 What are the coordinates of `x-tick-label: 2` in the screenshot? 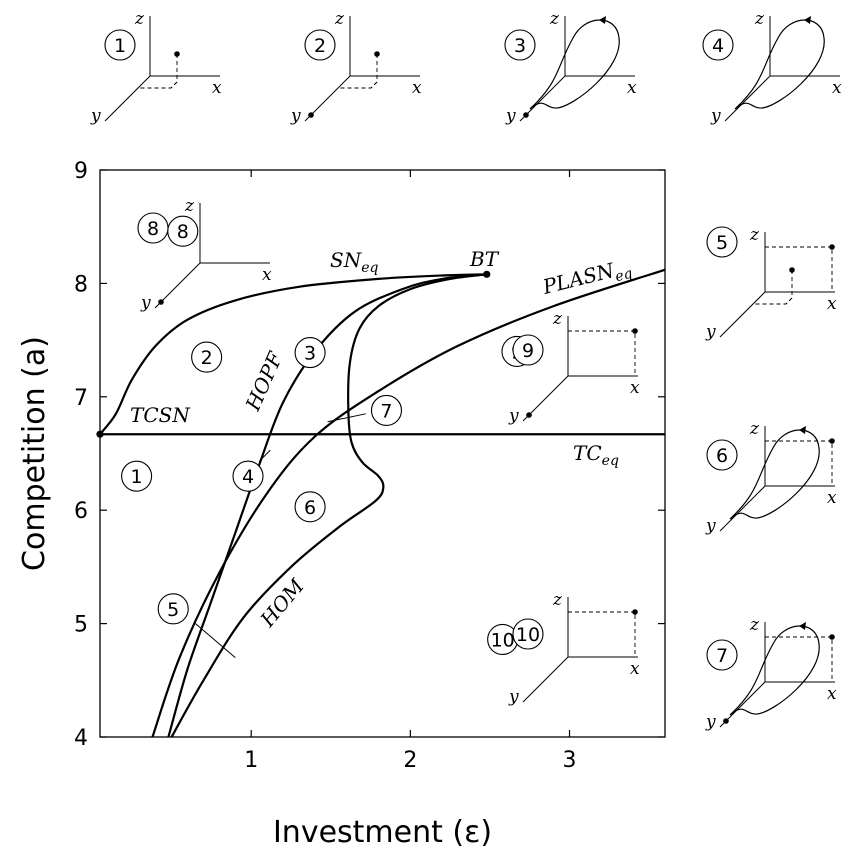 It's located at (410, 760).